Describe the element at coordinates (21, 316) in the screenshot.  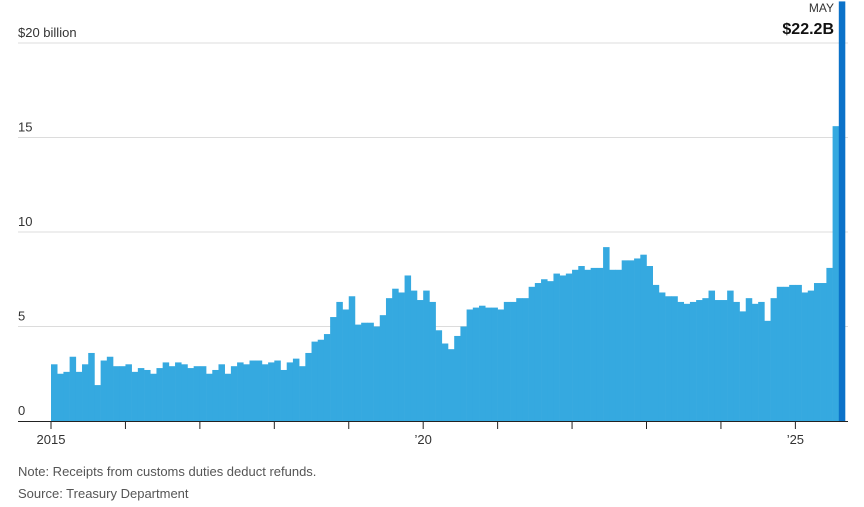
I see `y-tick-label: 5` at that location.